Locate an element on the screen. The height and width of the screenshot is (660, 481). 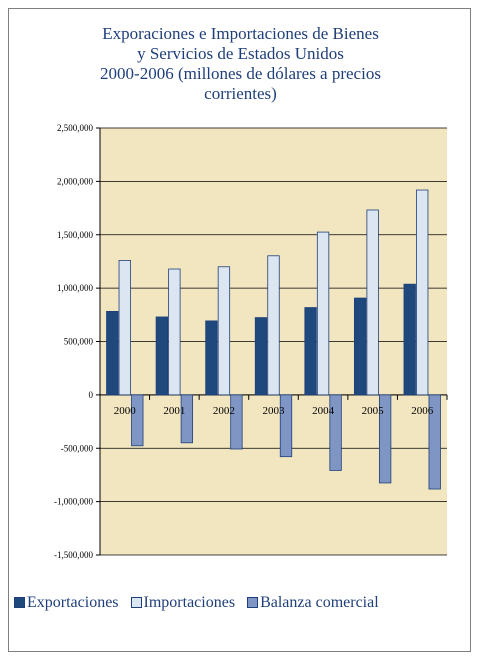
chart-title-line: y Servicios de Estados Unidos is located at coordinates (240, 53).